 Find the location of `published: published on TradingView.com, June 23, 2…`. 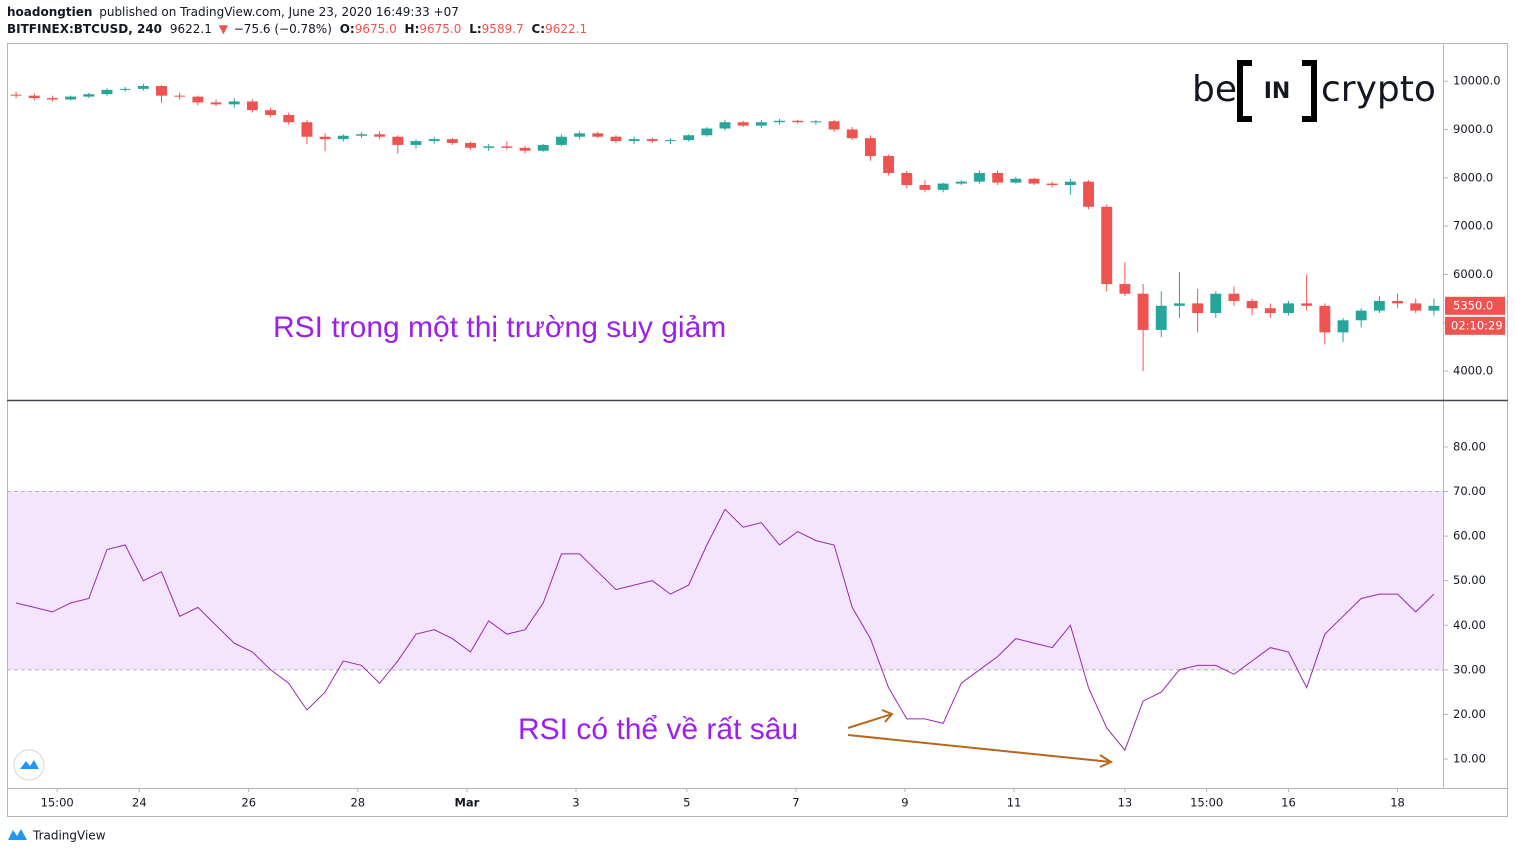

published: published on TradingView.com, June 23, 2… is located at coordinates (279, 12).